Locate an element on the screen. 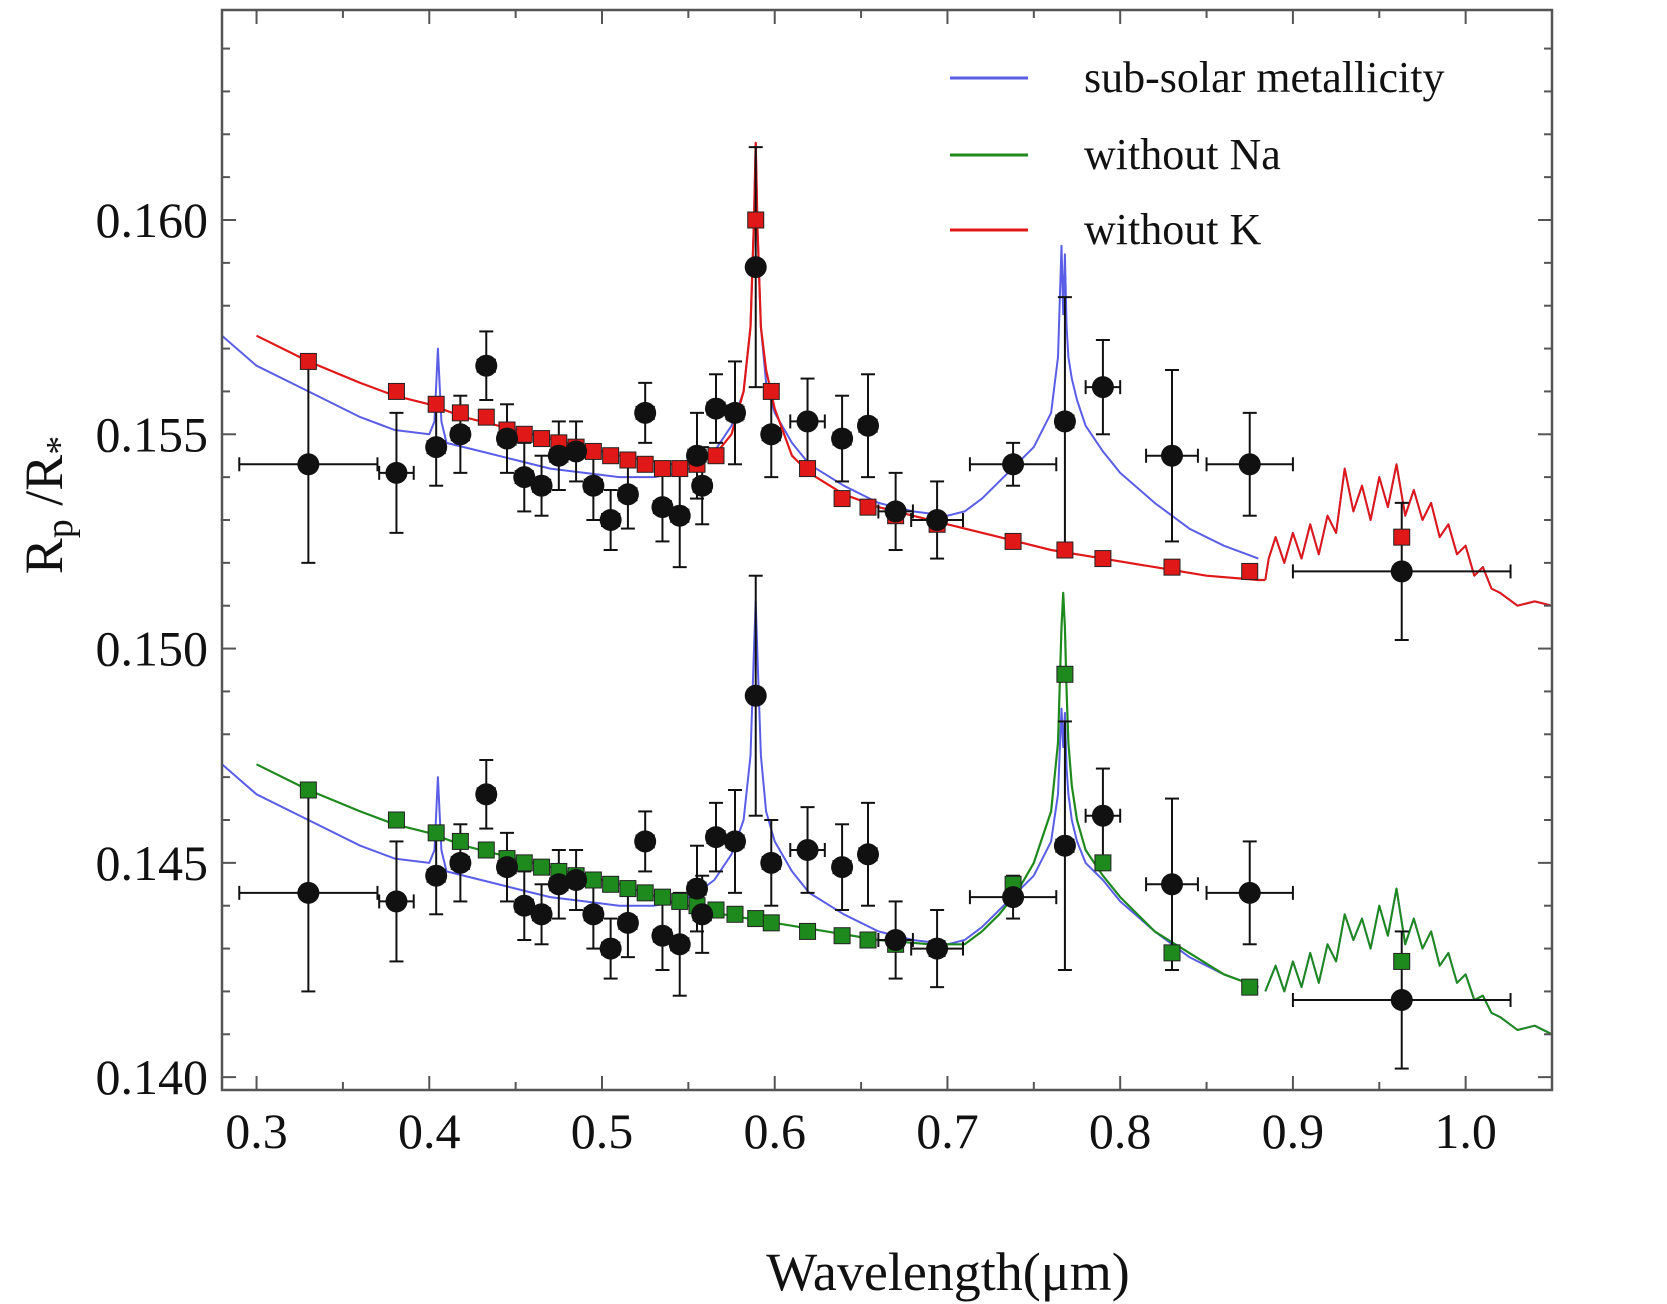 The height and width of the screenshot is (1304, 1667). legend-label: without Na is located at coordinates (1182, 154).